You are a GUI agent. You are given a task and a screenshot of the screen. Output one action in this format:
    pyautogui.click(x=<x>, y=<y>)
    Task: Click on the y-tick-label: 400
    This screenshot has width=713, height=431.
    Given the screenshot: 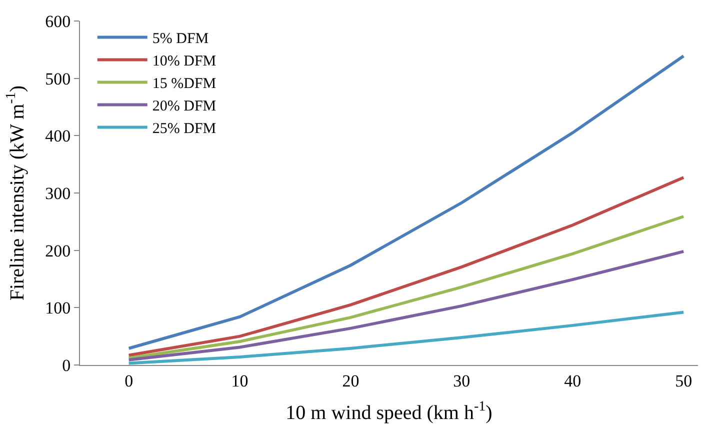 What is the action you would take?
    pyautogui.click(x=58, y=136)
    